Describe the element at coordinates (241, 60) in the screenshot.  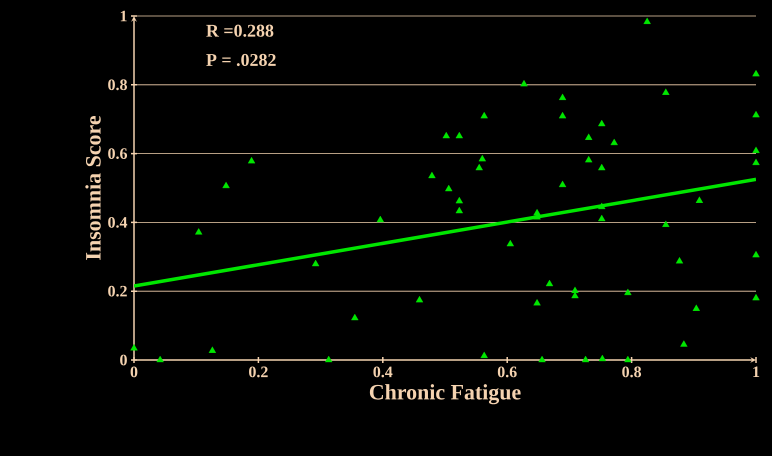
I see `annotation: P = .0282` at that location.